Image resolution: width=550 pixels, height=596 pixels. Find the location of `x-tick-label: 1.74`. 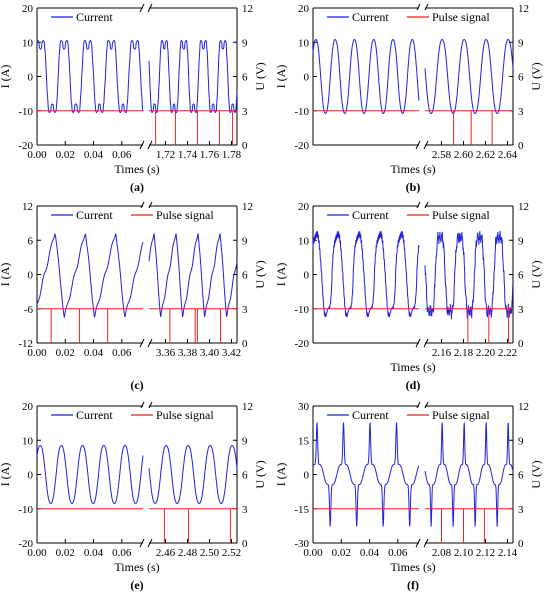

x-tick-label: 1.74 is located at coordinates (188, 155).